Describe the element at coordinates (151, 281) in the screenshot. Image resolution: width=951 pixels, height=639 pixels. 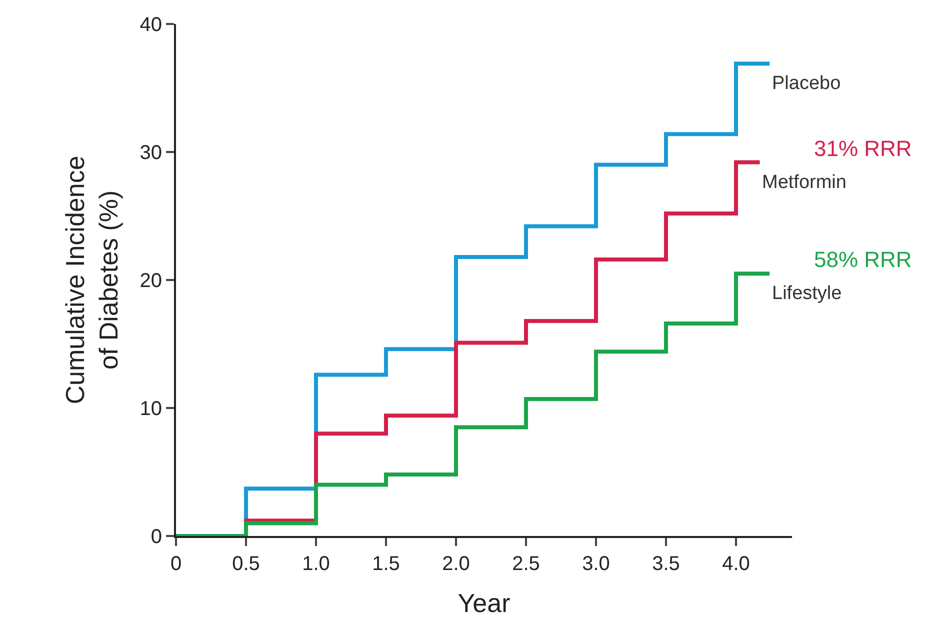
I see `y-tick-label: 20` at that location.